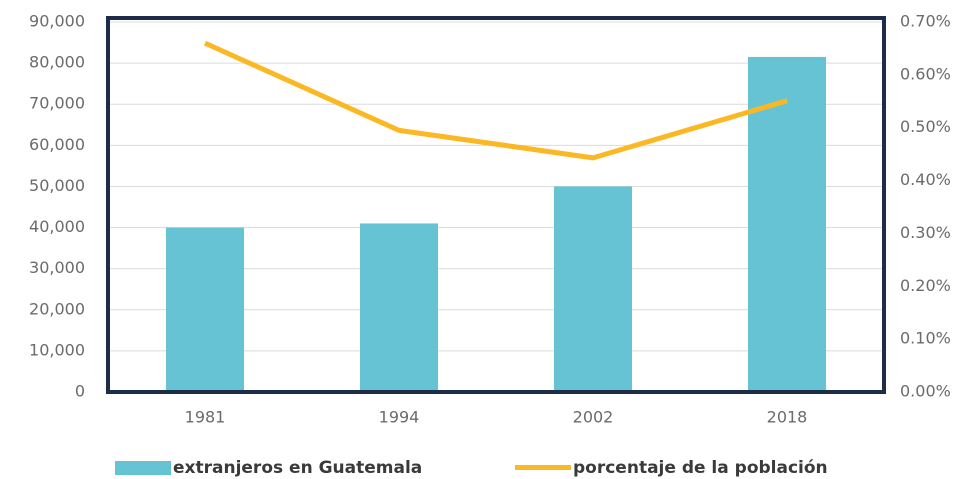 The height and width of the screenshot is (479, 969). Describe the element at coordinates (57, 226) in the screenshot. I see `y-tick-label: 40,000` at that location.